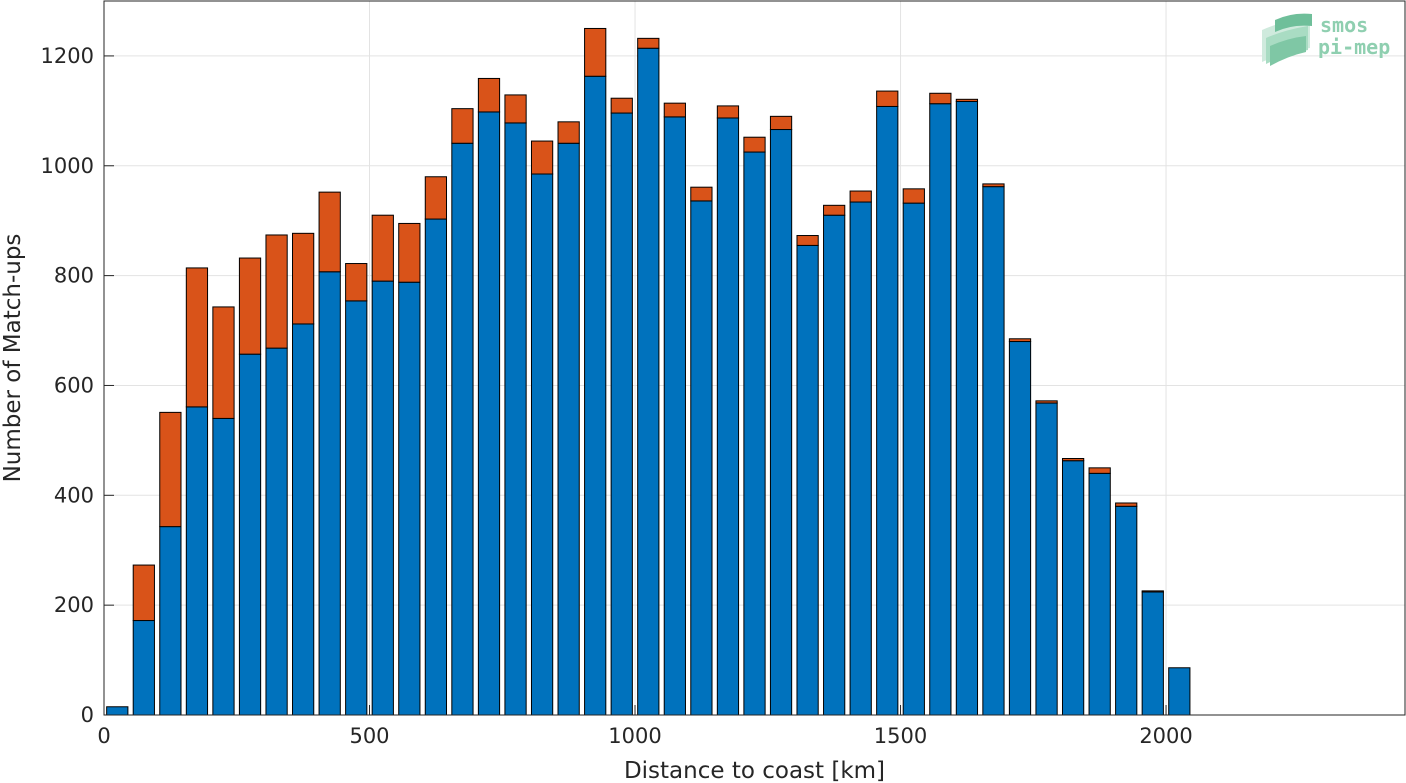 The width and height of the screenshot is (1406, 783). What do you see at coordinates (13, 358) in the screenshot?
I see `y-axis-label: Number of Match-ups` at bounding box center [13, 358].